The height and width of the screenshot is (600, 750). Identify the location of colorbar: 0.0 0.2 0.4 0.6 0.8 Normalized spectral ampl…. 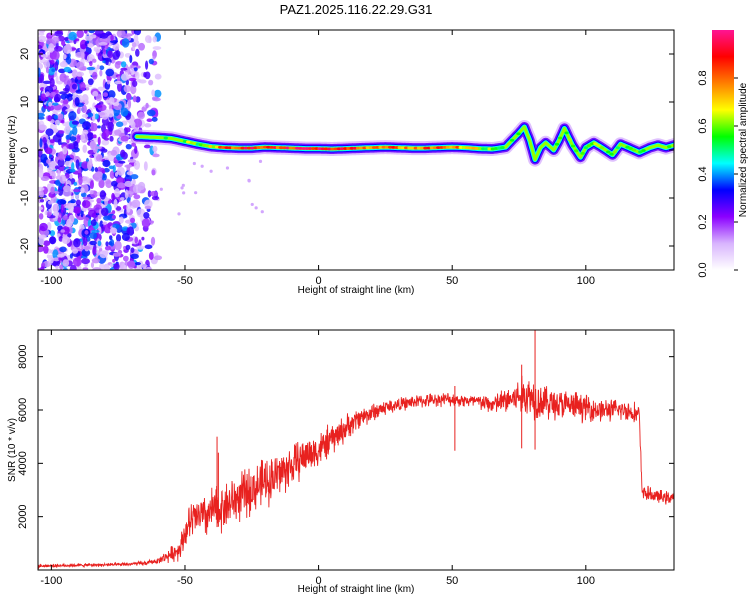
(723, 154).